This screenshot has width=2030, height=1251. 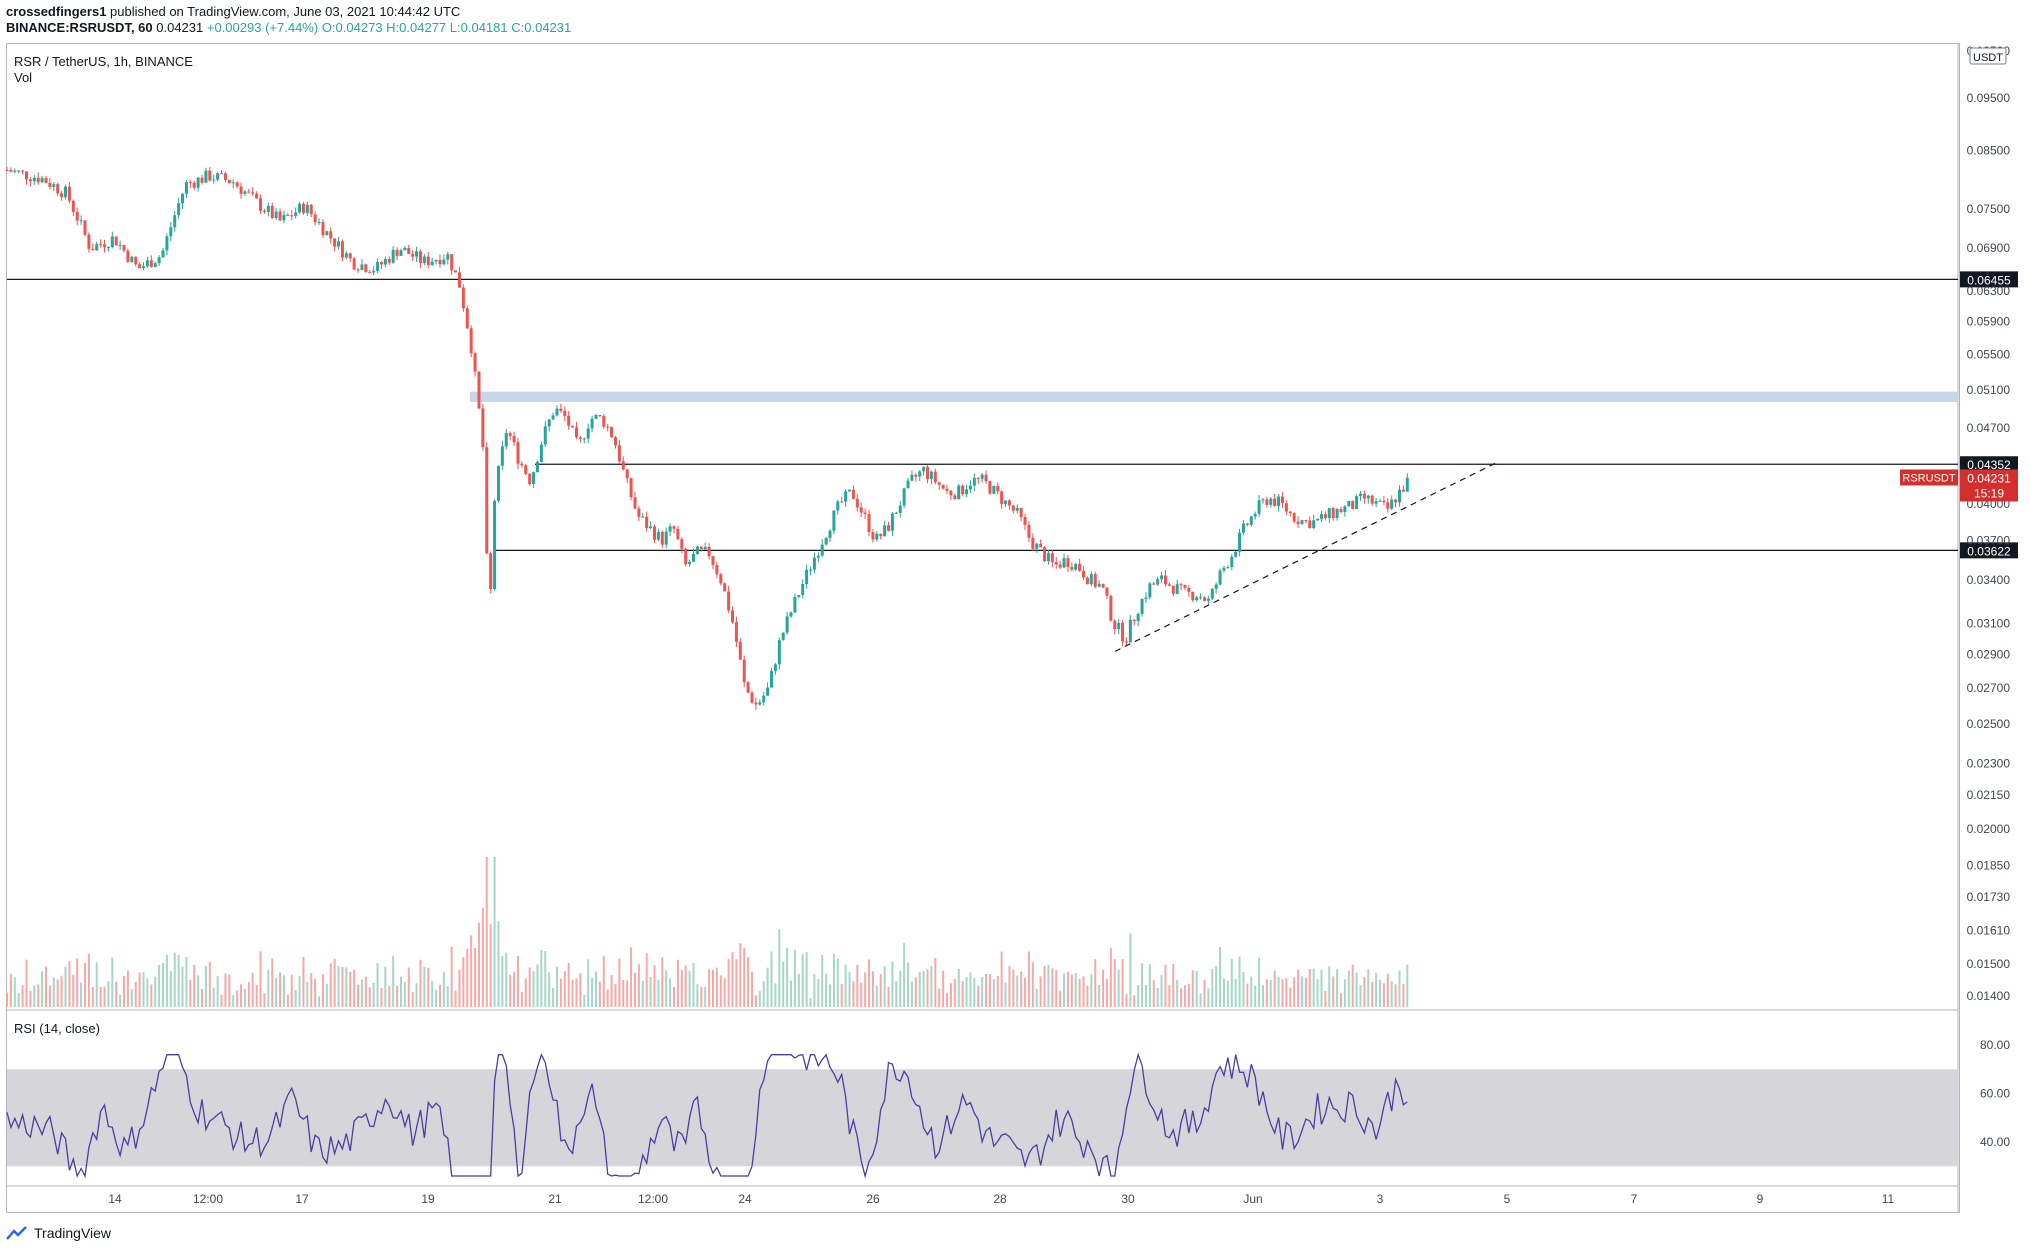 I want to click on time-tick: Jun, so click(x=1252, y=1199).